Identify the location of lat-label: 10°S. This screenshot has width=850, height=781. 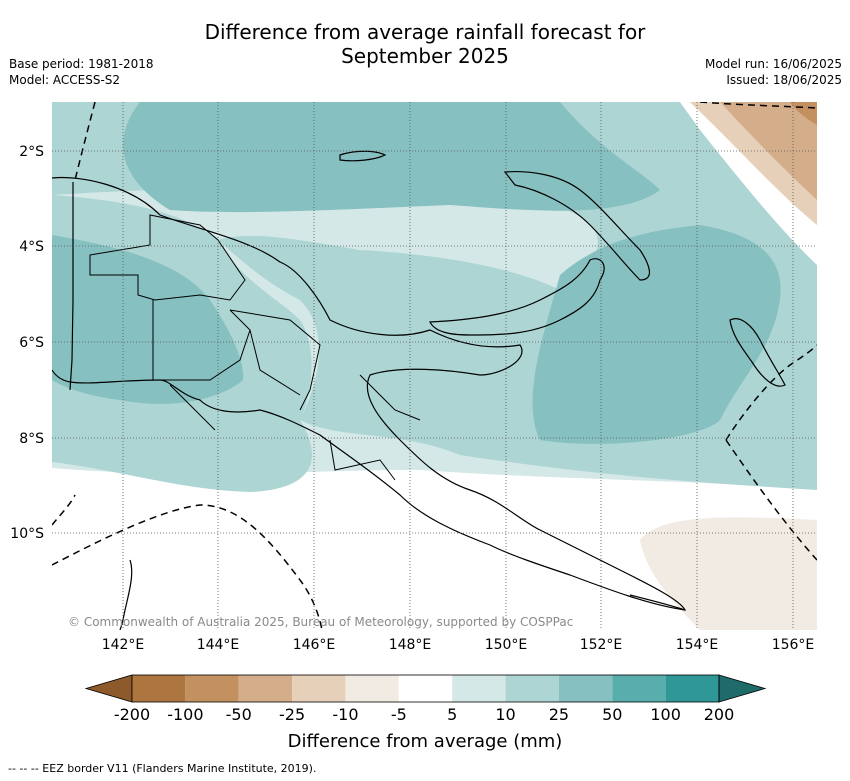
(27, 534).